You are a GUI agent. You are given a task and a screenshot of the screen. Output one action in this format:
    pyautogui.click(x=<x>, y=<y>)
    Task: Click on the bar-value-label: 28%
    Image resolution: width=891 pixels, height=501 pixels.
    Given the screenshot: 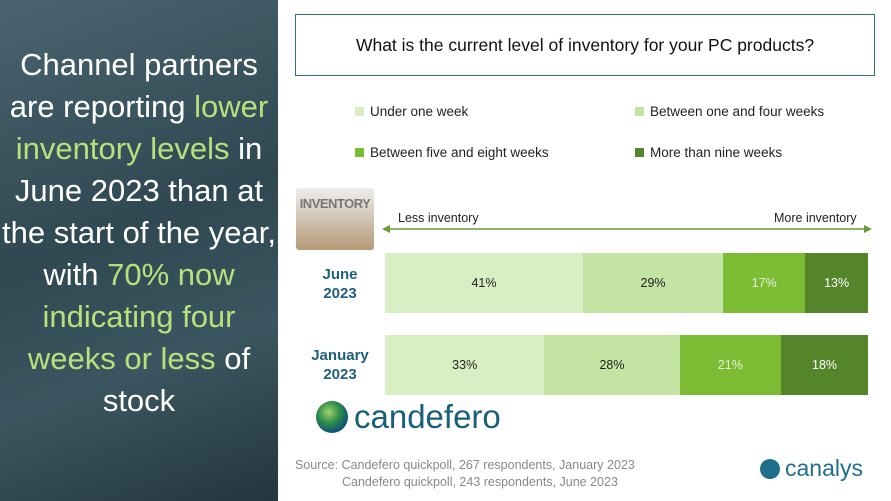 What is the action you would take?
    pyautogui.click(x=612, y=365)
    